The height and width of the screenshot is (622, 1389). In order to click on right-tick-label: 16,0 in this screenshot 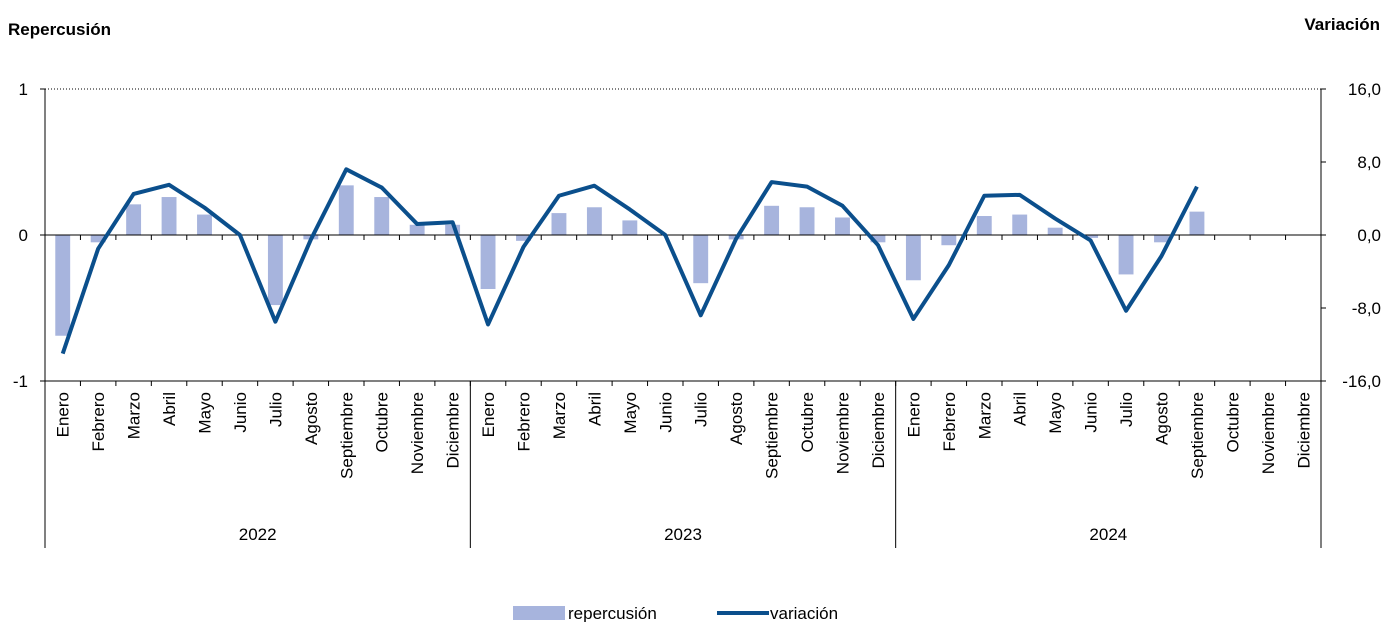, I will do `click(1364, 89)`.